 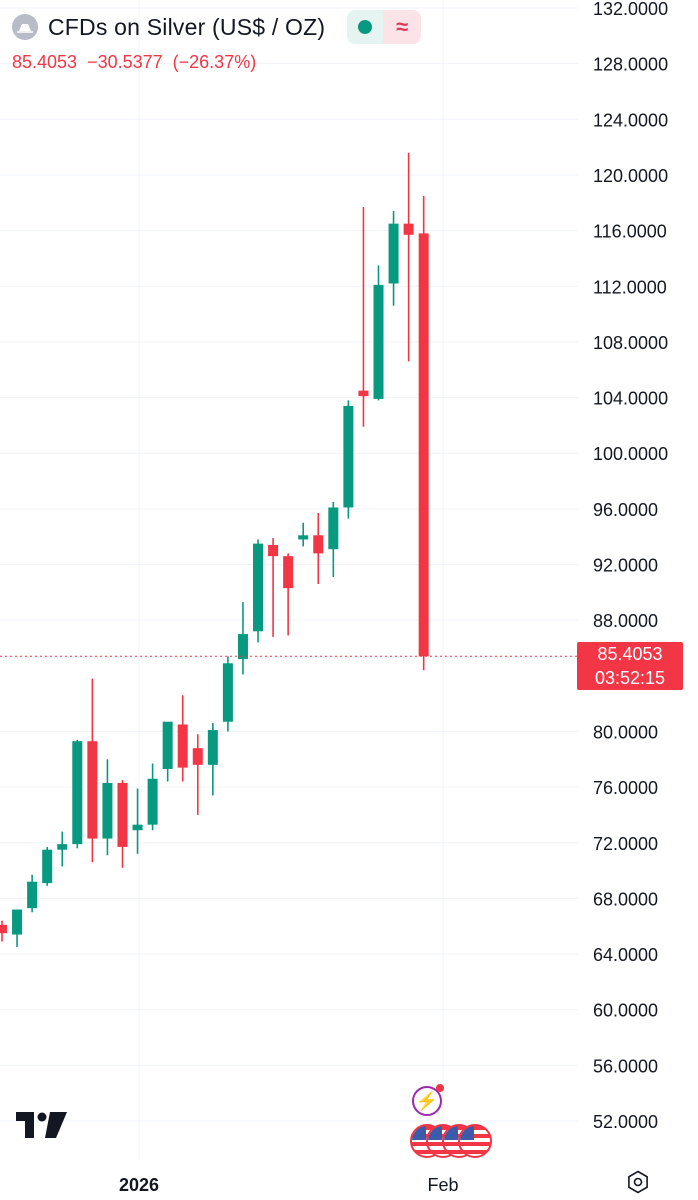 What do you see at coordinates (630, 399) in the screenshot?
I see `y-tick-label: 104.0000` at bounding box center [630, 399].